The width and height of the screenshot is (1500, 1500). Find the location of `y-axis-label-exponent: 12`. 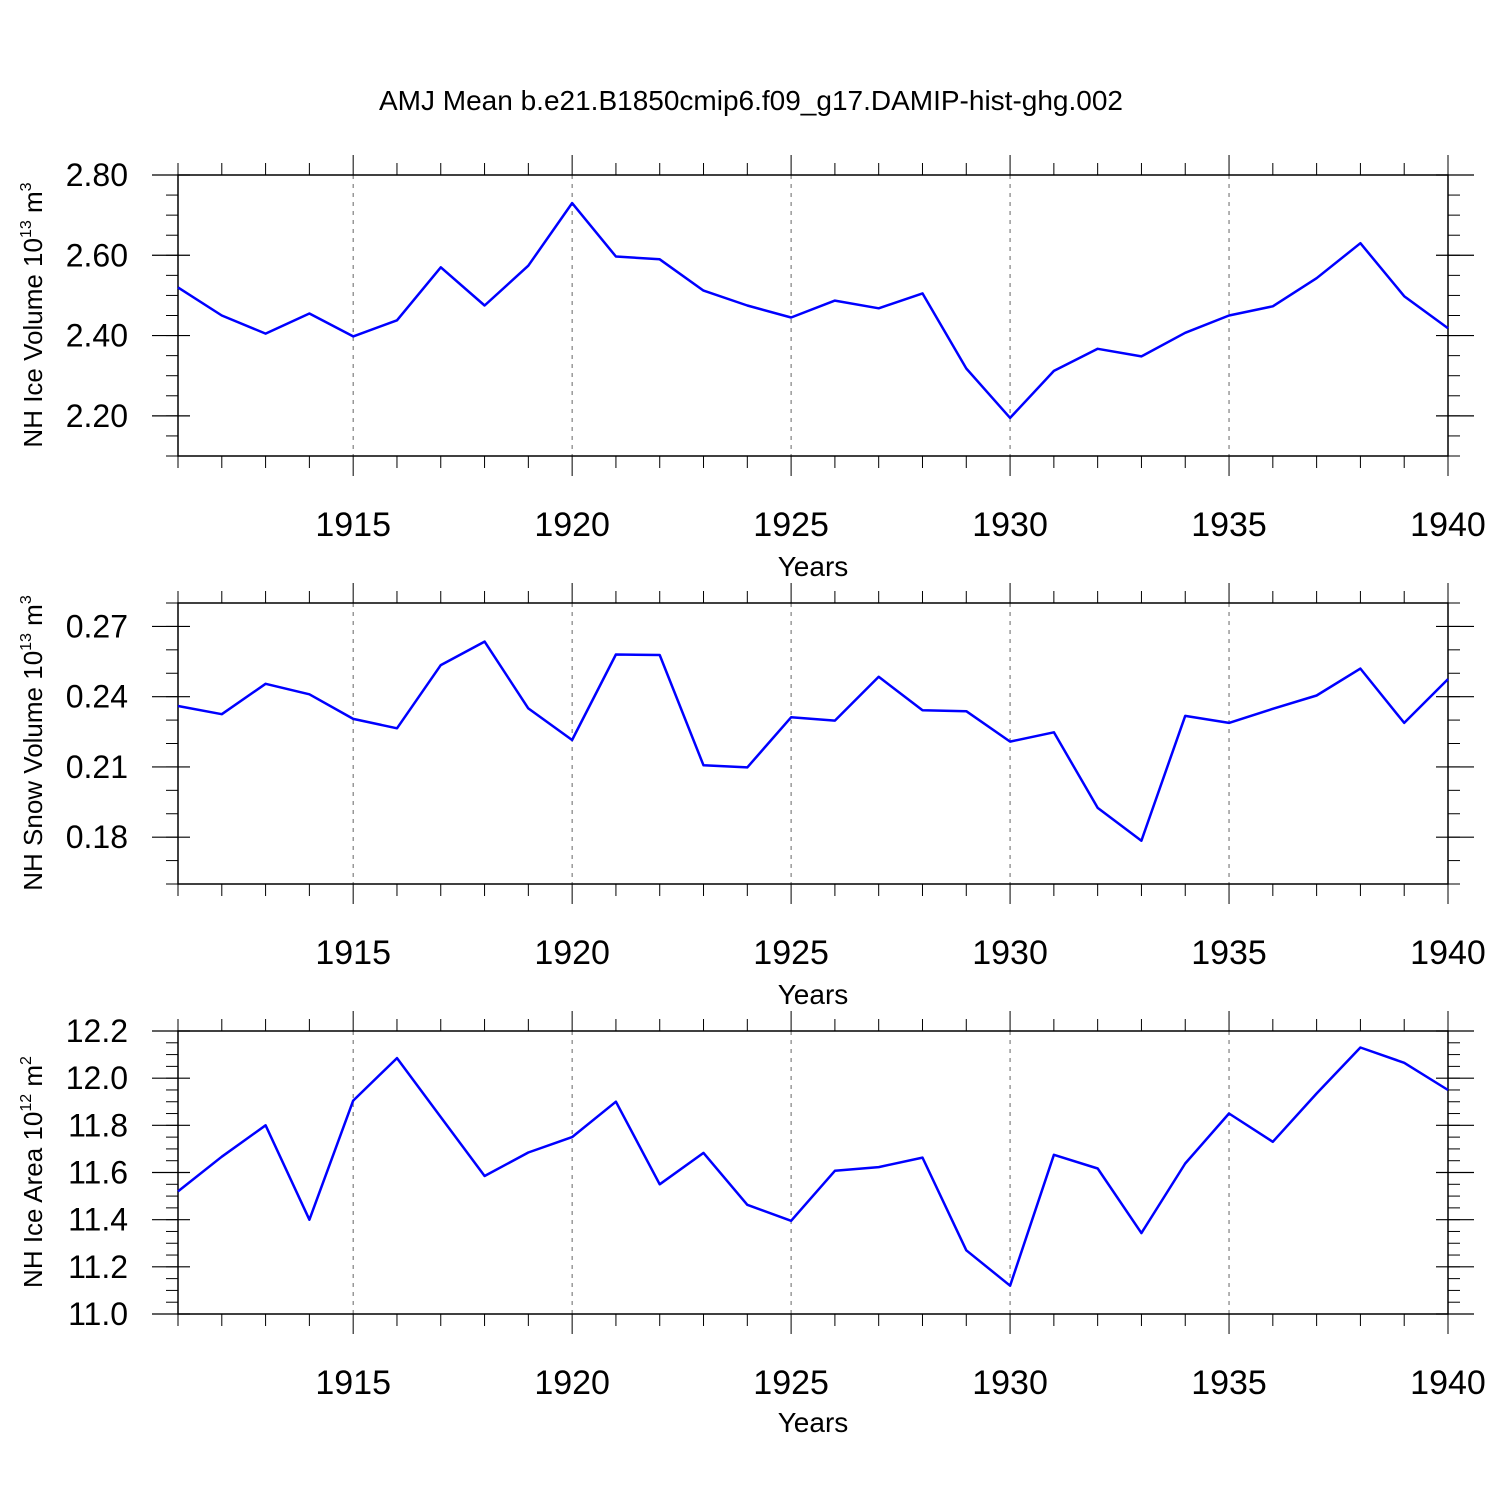

y-axis-label-exponent: 12 is located at coordinates (26, 1103).